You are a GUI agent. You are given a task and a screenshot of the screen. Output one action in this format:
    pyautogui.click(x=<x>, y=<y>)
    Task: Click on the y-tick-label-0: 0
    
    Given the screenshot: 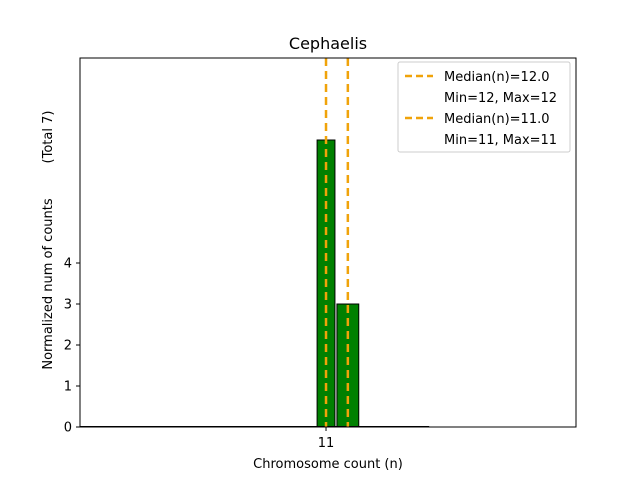 What is the action you would take?
    pyautogui.click(x=68, y=428)
    